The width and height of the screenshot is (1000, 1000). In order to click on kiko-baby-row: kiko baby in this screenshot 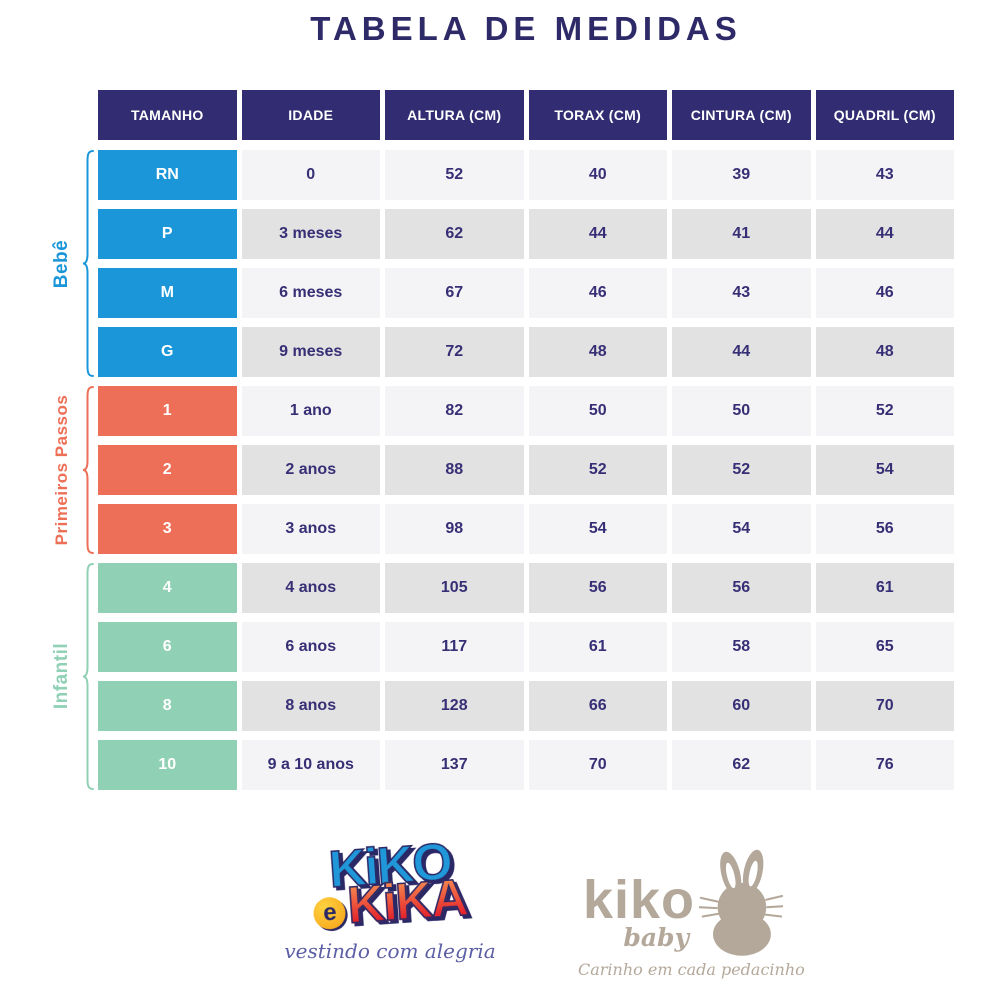, I will do `click(683, 903)`.